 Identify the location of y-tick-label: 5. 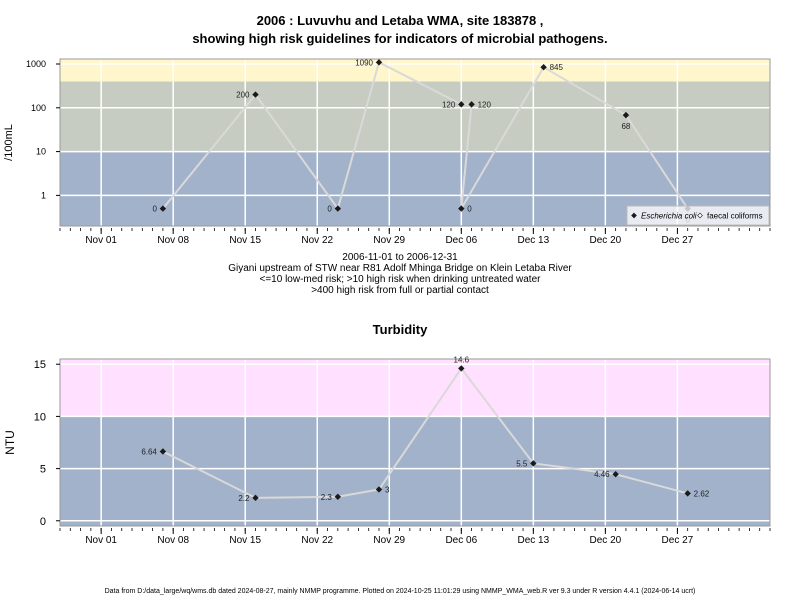
(43, 470).